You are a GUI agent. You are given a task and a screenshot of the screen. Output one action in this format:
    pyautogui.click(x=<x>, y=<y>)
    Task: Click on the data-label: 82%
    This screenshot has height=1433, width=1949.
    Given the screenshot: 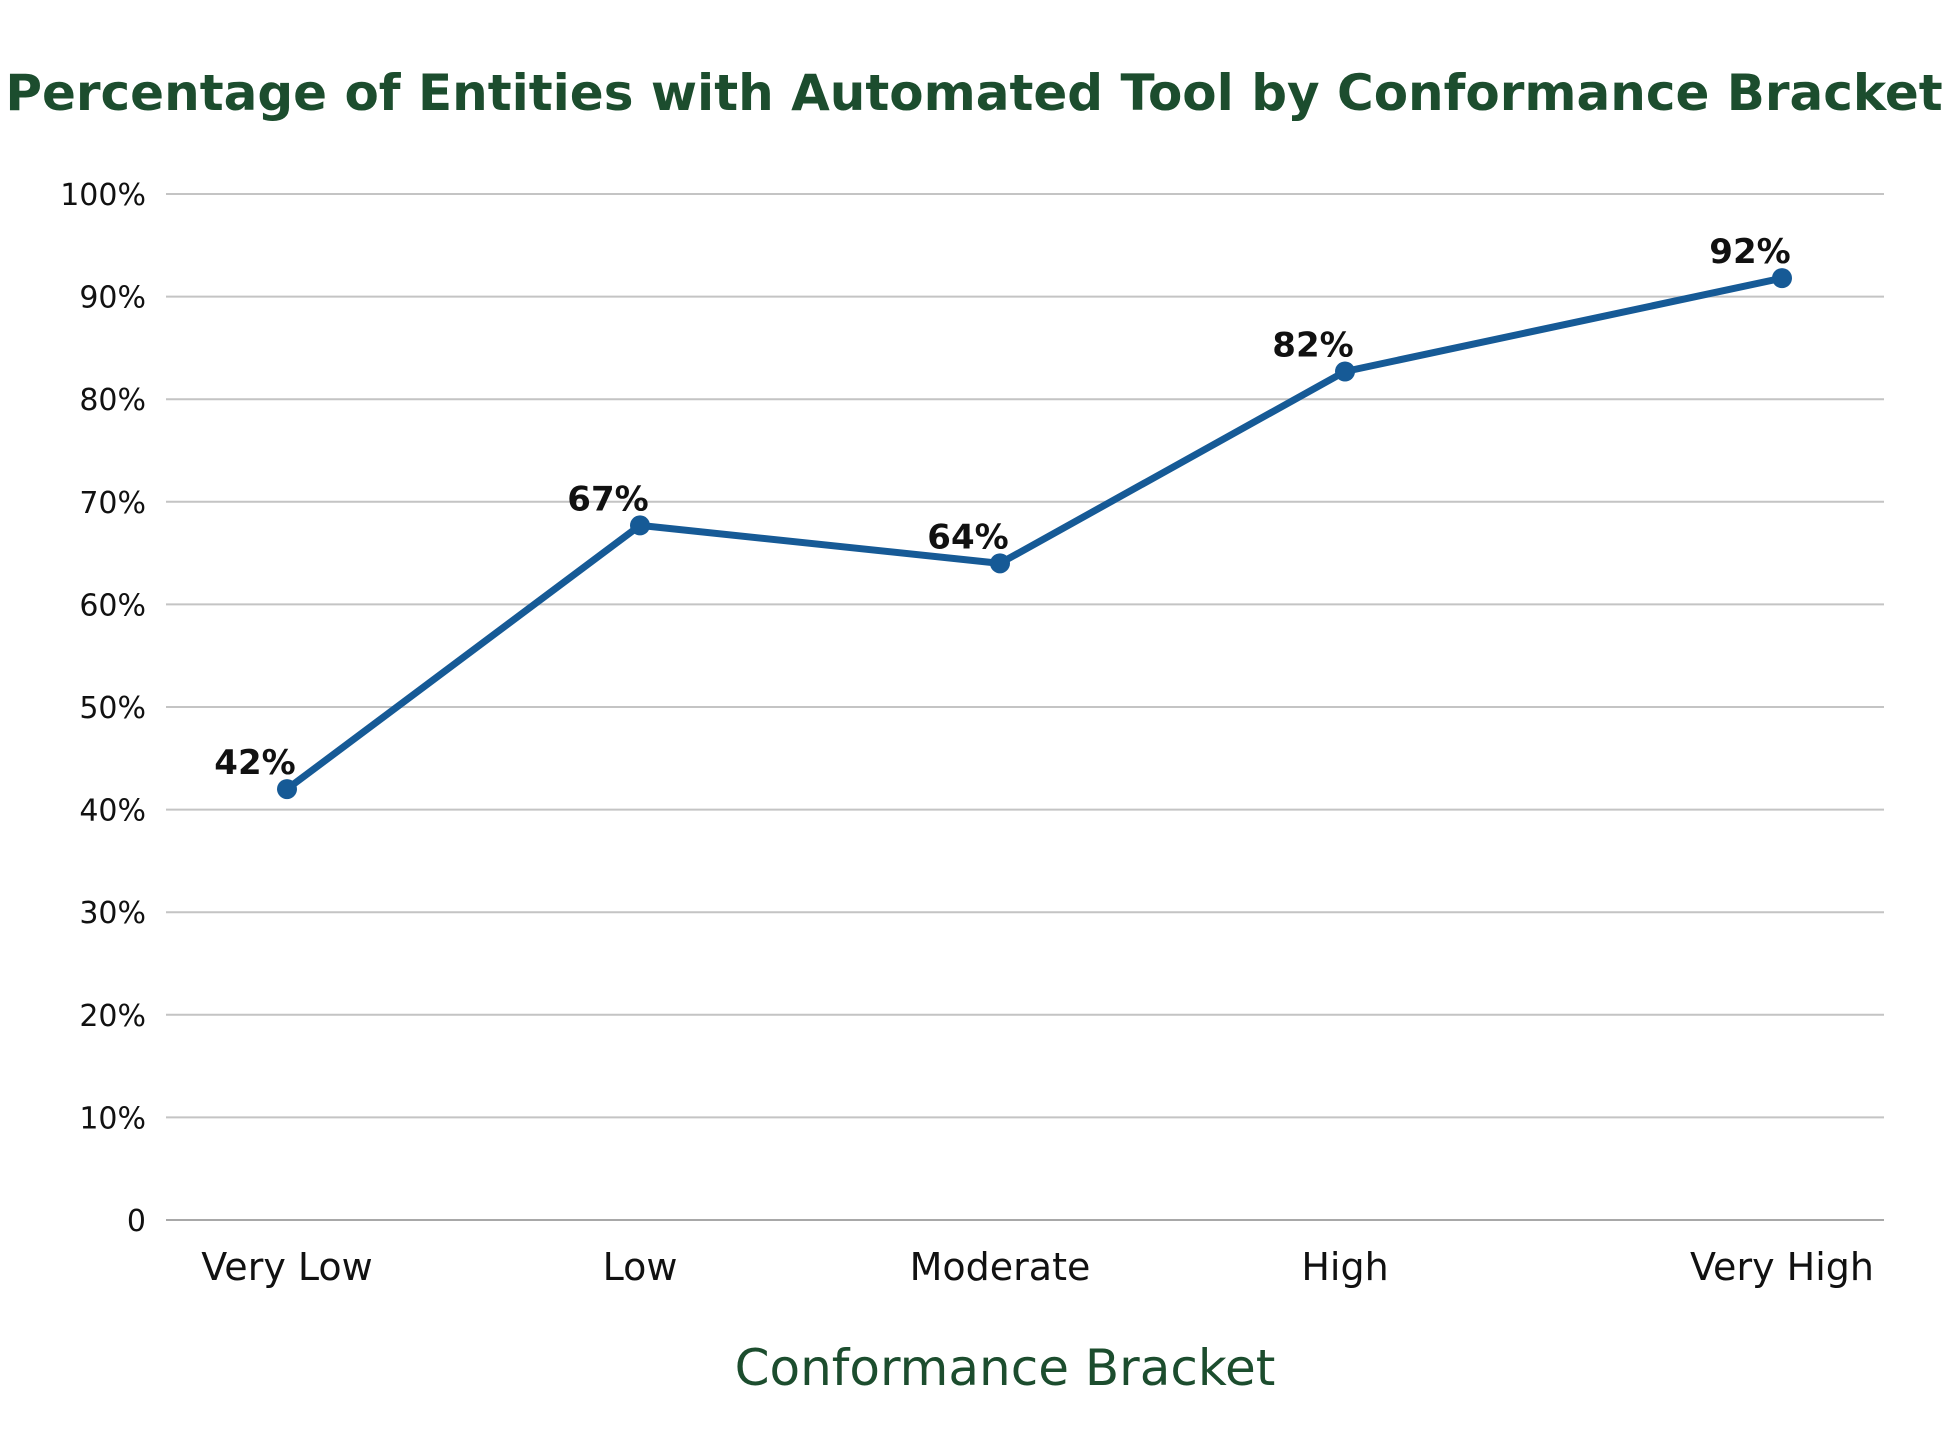 What is the action you would take?
    pyautogui.click(x=1312, y=345)
    